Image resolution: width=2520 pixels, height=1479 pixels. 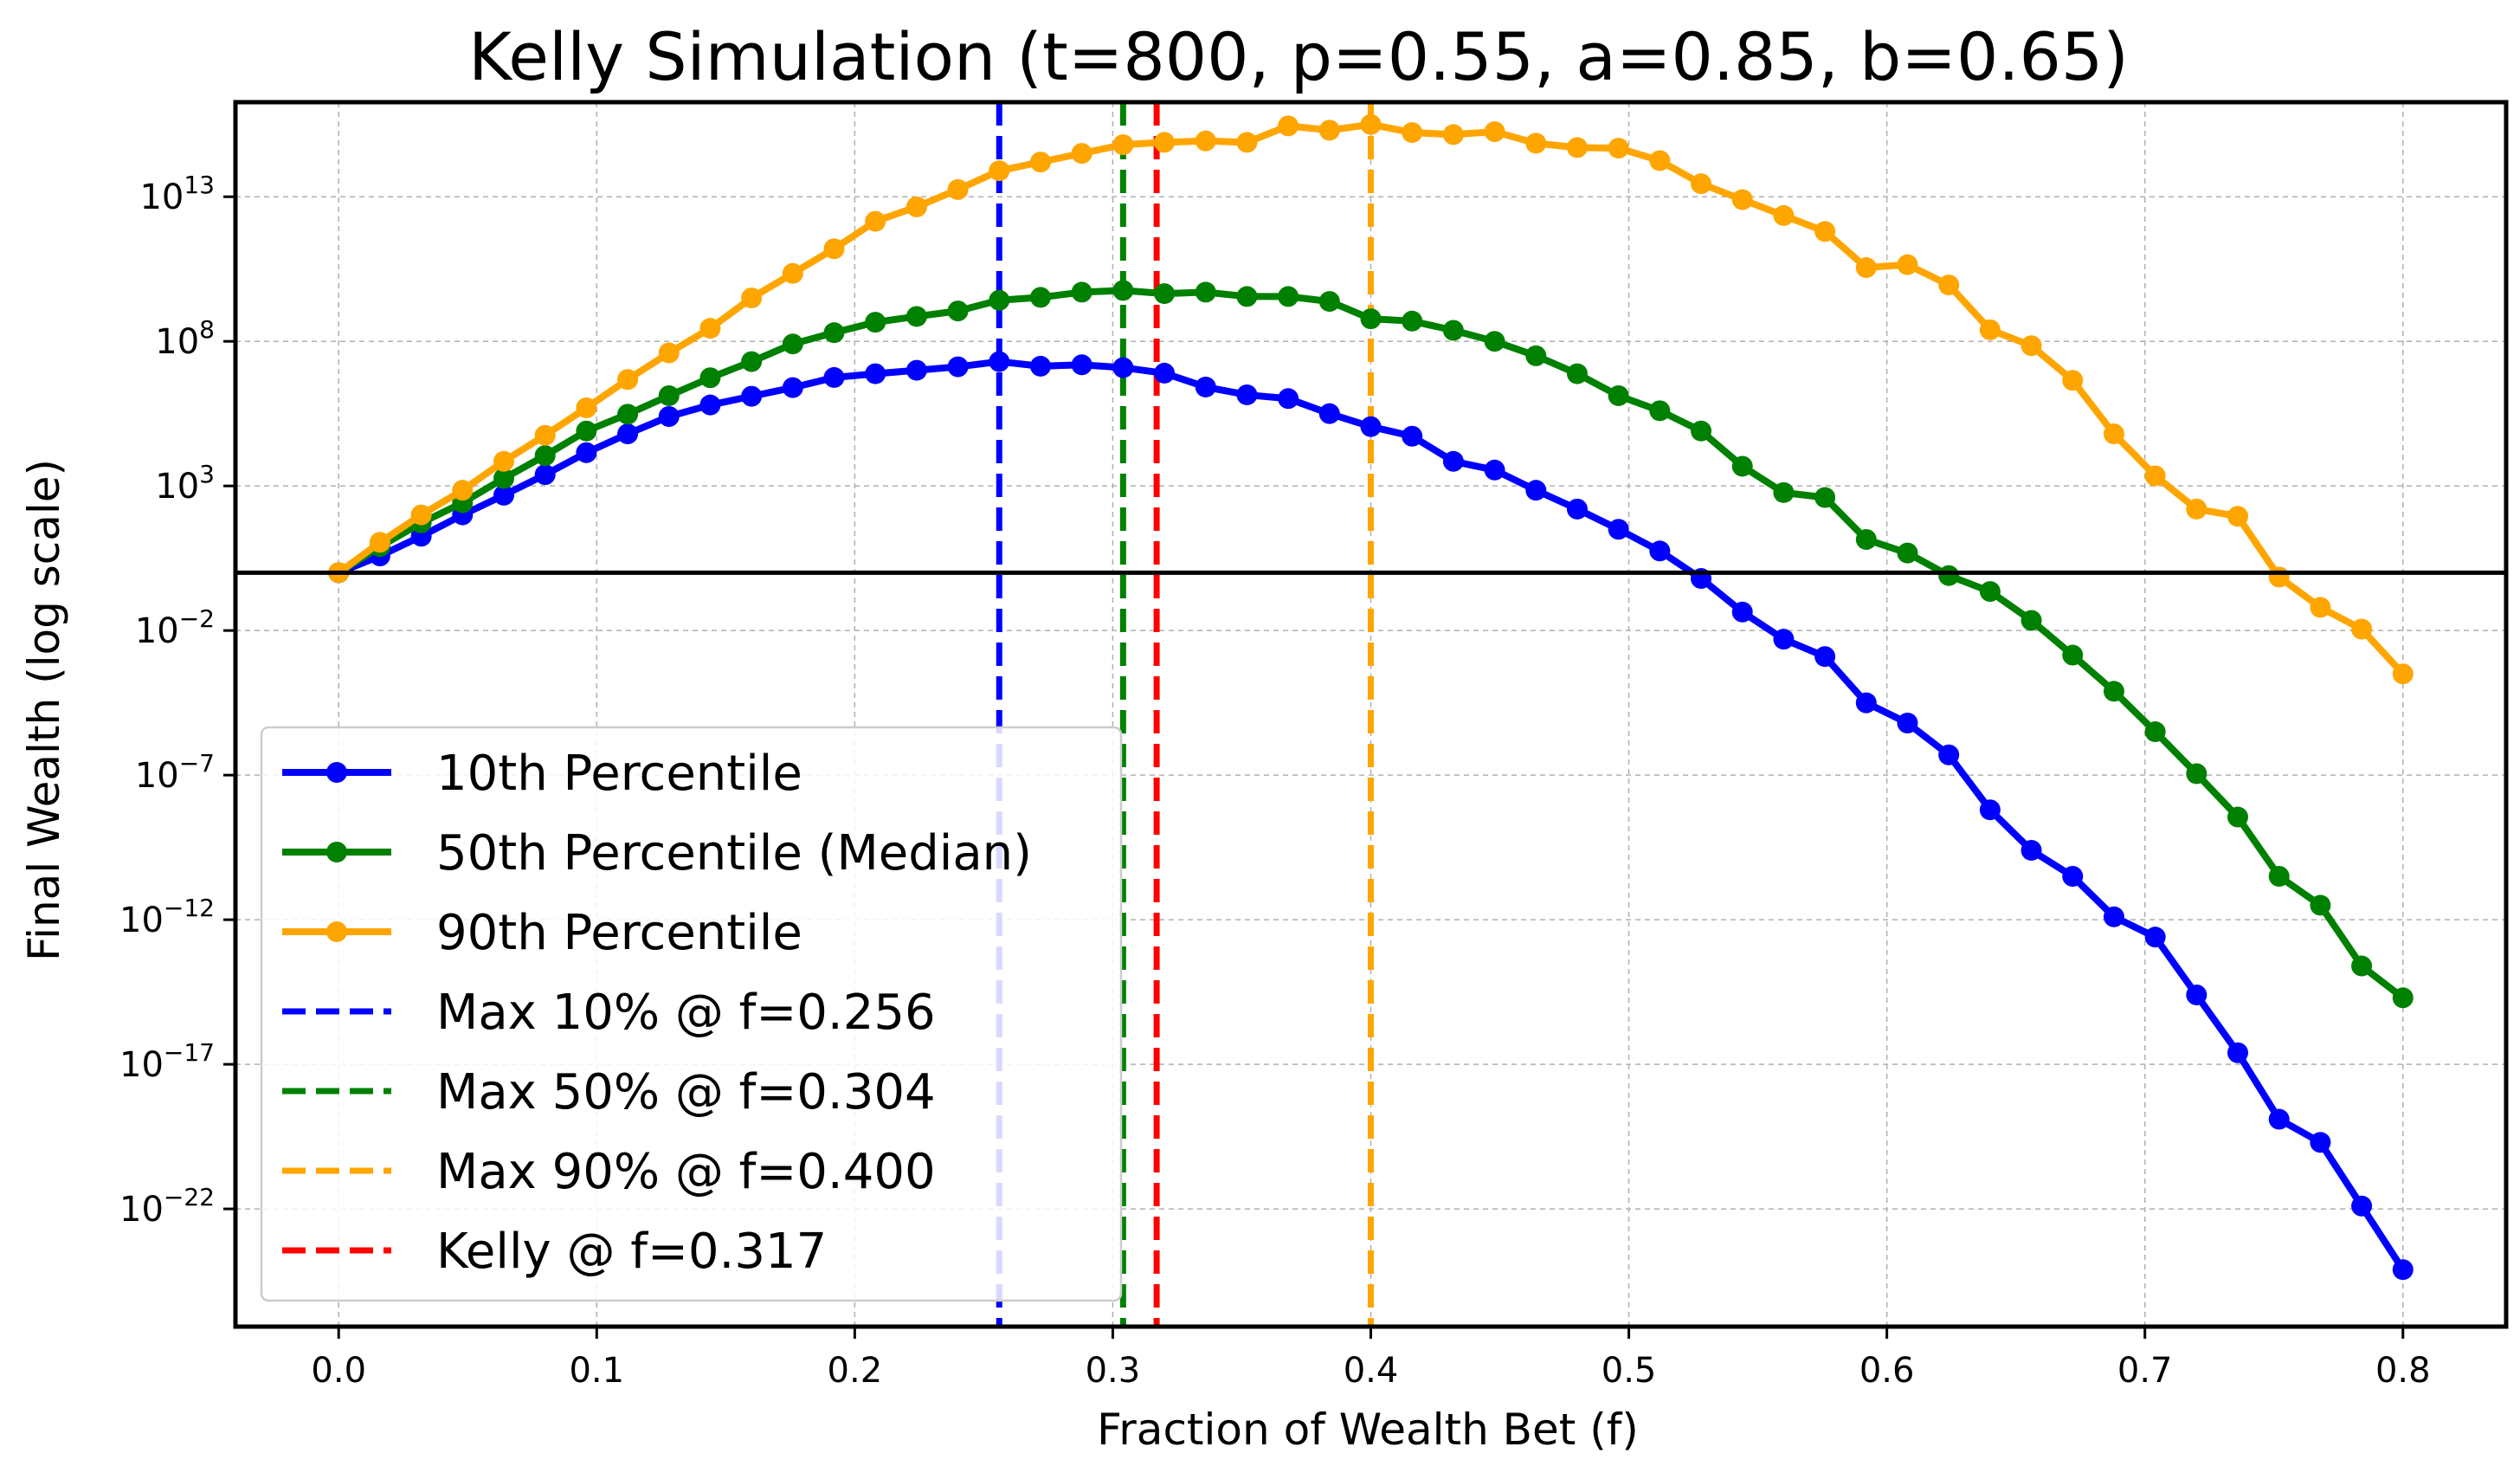 What do you see at coordinates (175, 627) in the screenshot?
I see `y-tick-label-3: 10⁻²` at bounding box center [175, 627].